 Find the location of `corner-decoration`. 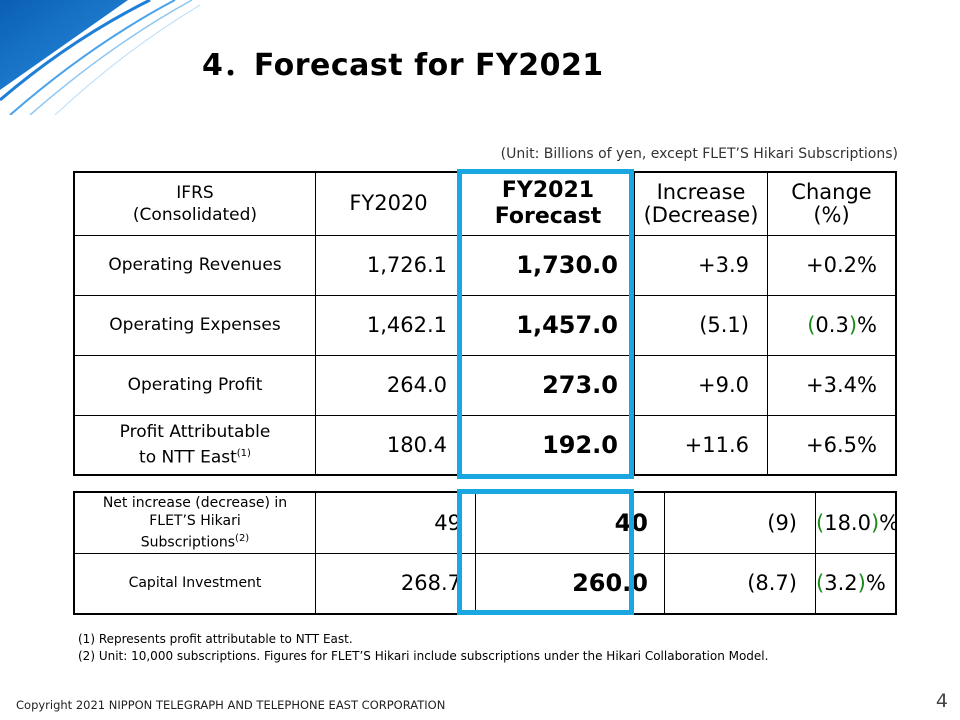

corner-decoration is located at coordinates (100, 57).